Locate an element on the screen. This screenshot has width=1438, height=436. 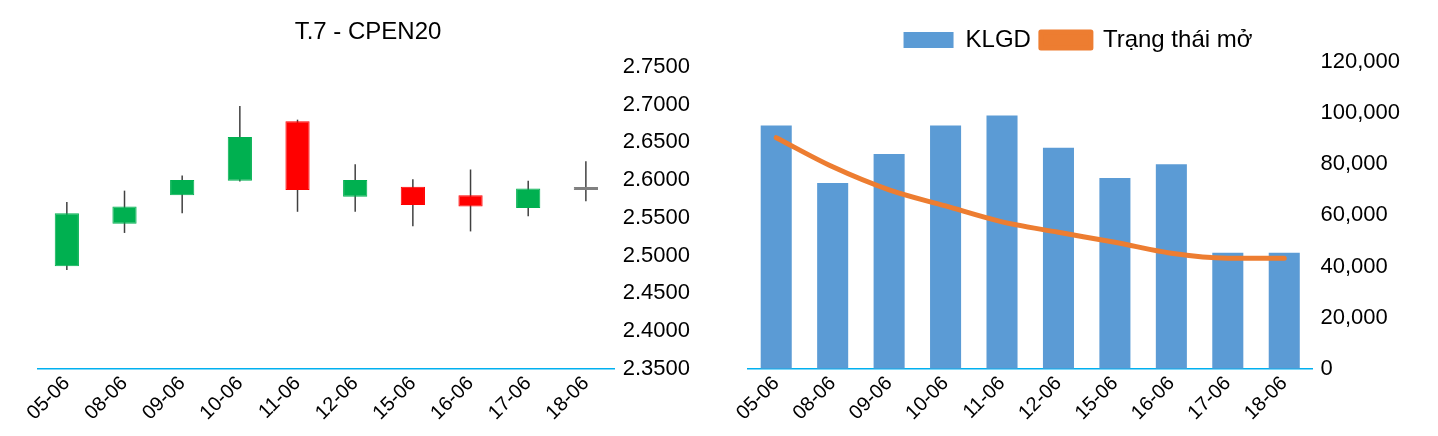
y-tick-label: 2.7500 is located at coordinates (656, 65).